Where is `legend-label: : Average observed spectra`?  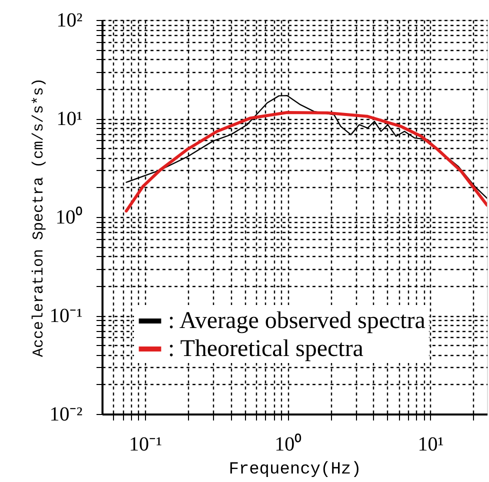
legend-label: : Average observed spectra is located at coordinates (297, 321).